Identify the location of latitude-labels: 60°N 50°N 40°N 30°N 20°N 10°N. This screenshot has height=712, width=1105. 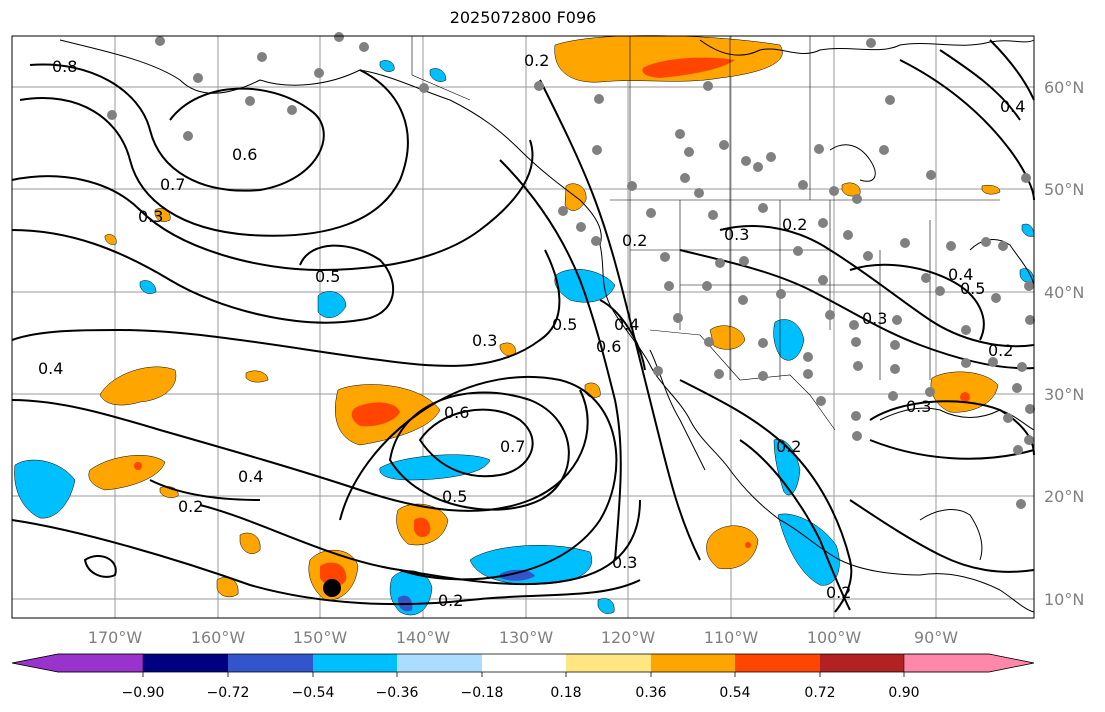
(1064, 343).